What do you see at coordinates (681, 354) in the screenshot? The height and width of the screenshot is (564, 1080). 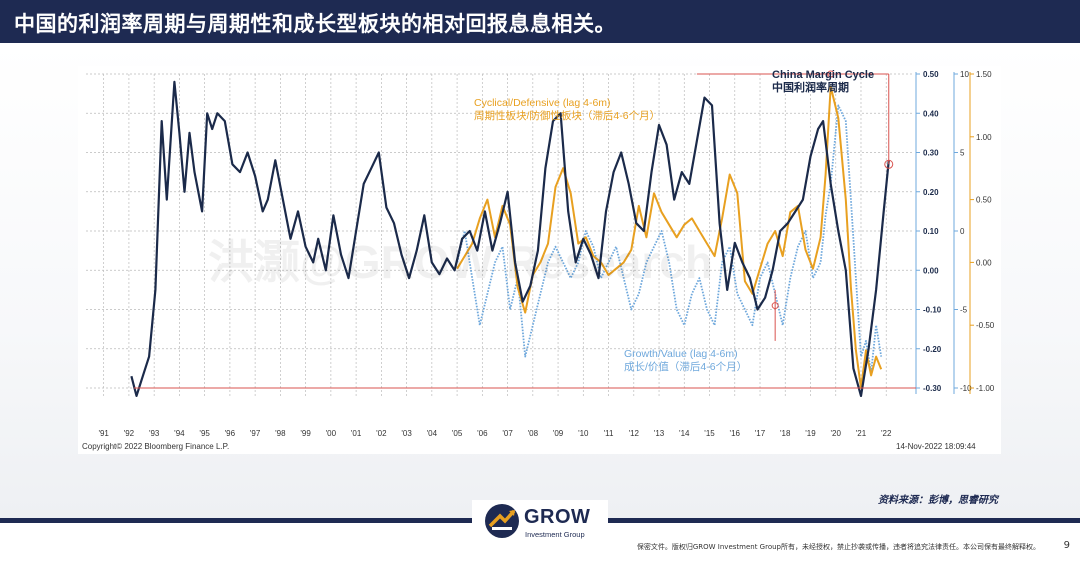 I see `series-label-growth-en: Growth/Value (lag 4-6m)` at bounding box center [681, 354].